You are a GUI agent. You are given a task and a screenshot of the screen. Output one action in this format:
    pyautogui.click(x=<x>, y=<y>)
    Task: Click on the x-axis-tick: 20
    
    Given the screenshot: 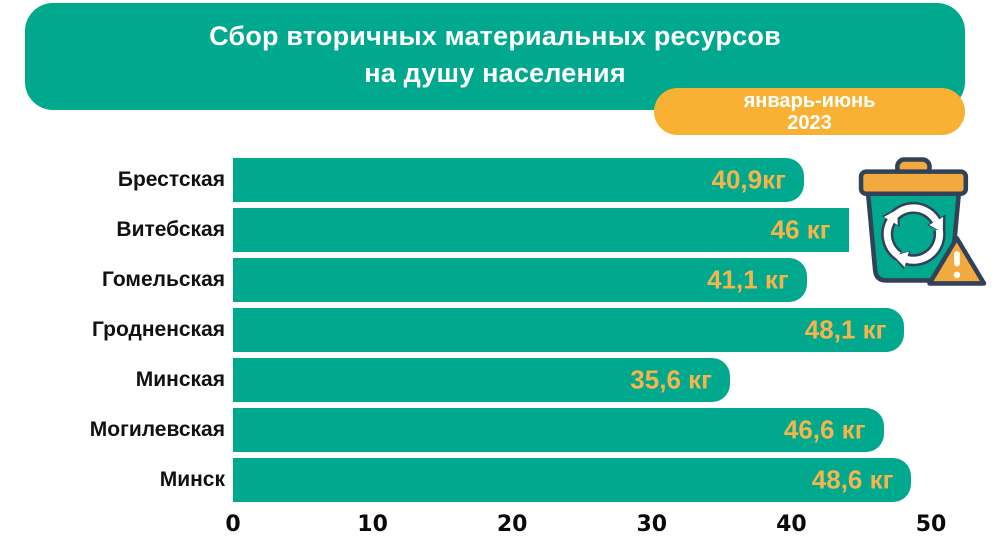 What is the action you would take?
    pyautogui.click(x=512, y=524)
    